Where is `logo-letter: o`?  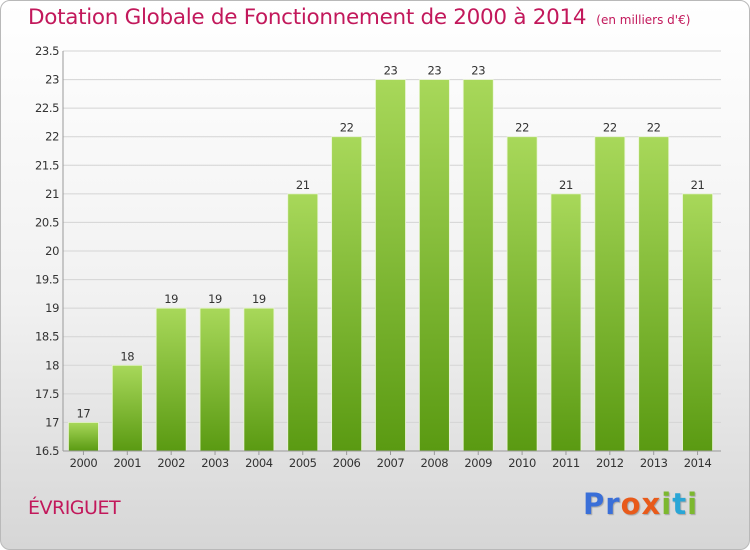 logo-letter: o is located at coordinates (631, 504).